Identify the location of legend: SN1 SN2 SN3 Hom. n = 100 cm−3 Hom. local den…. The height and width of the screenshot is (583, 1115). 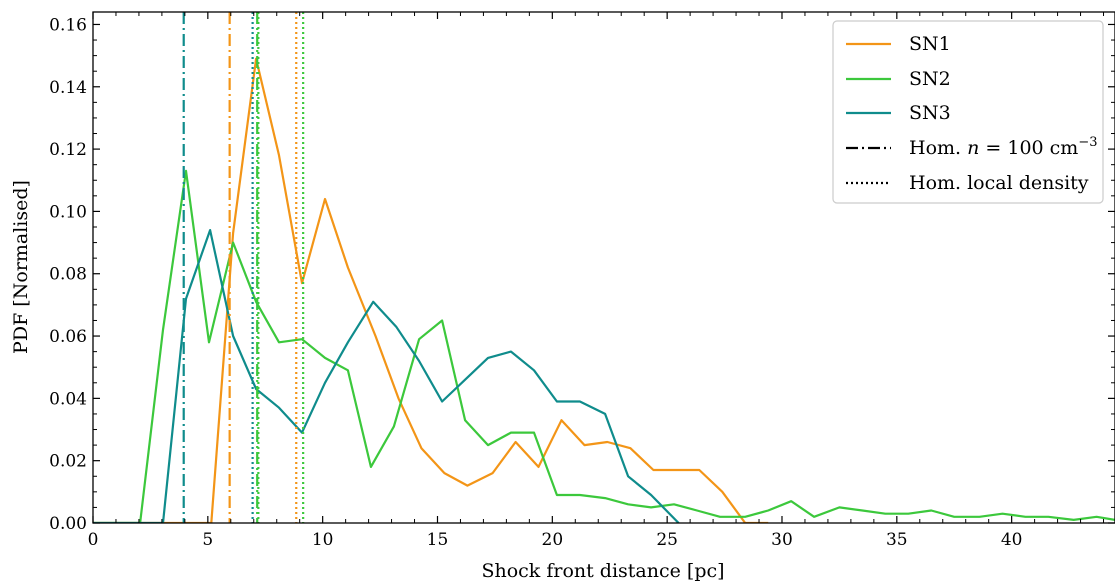
(968, 112).